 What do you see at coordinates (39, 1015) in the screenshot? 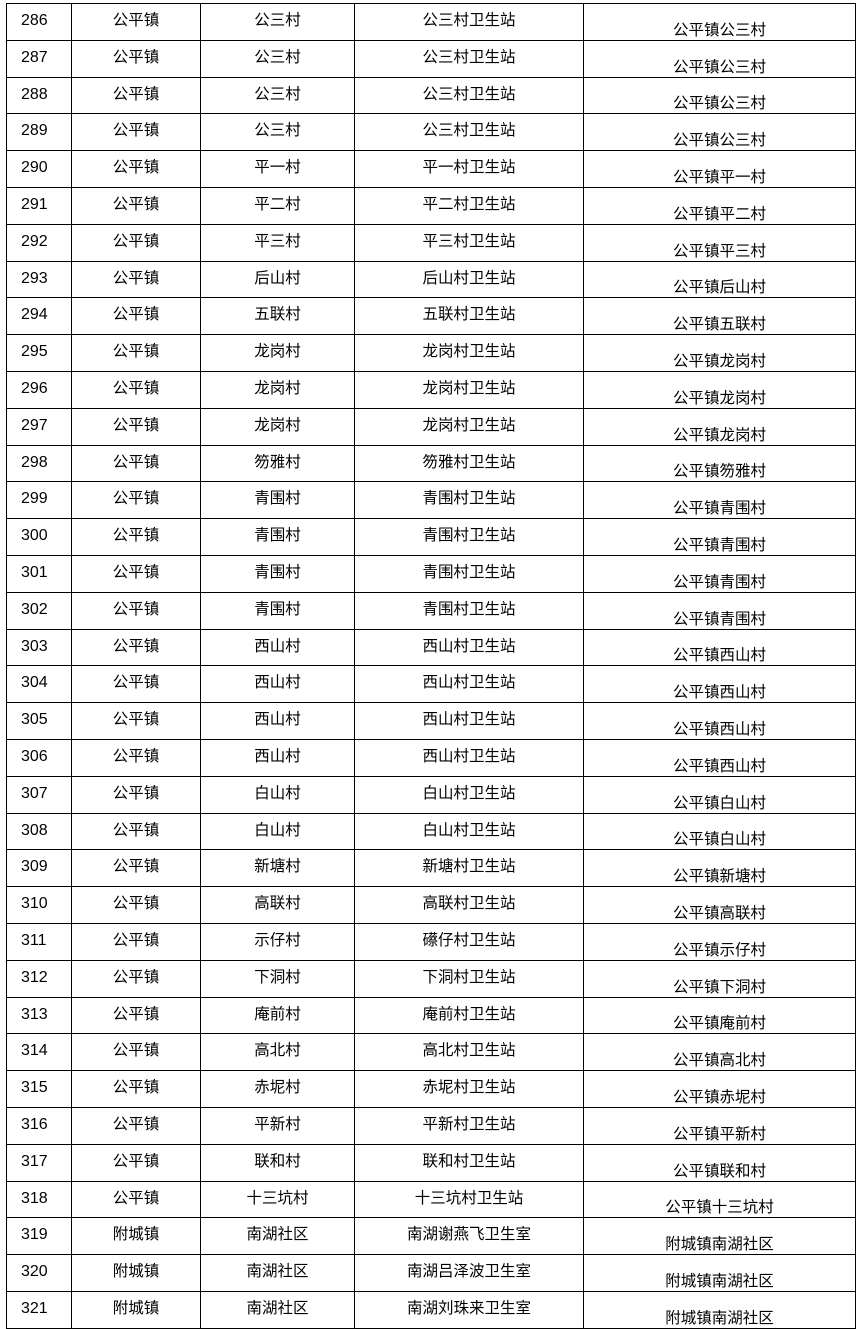
I see `cell-row-number: 313` at bounding box center [39, 1015].